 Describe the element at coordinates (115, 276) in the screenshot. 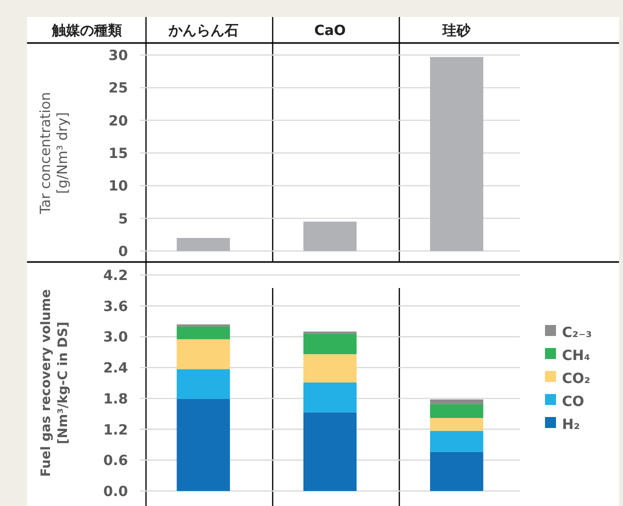

I see `y-tick-label: 4.2` at that location.